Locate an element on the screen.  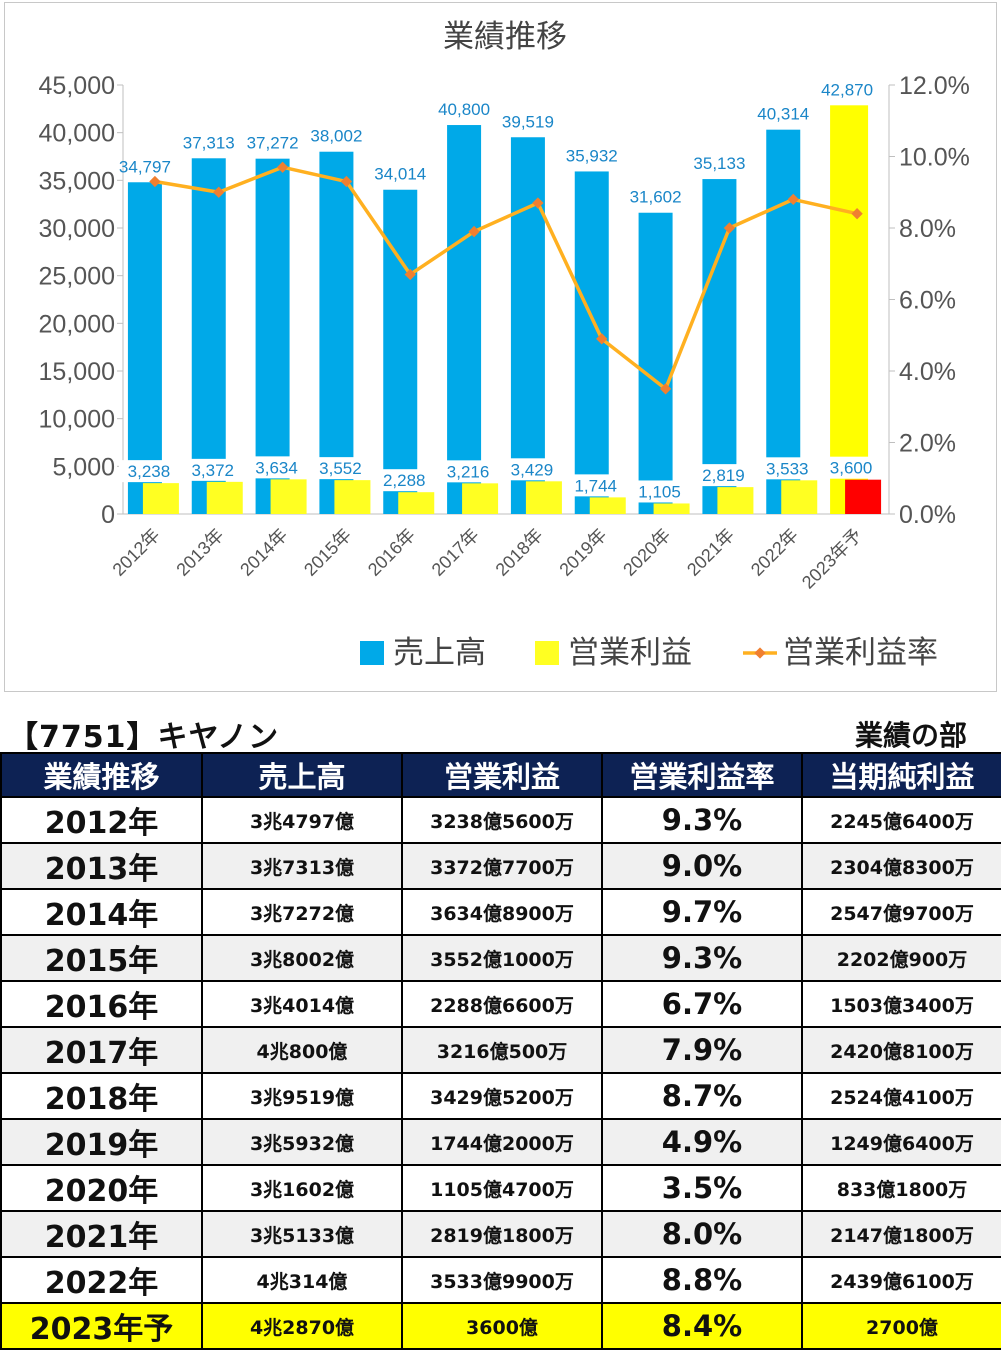
y-left-tick-label: 30,000 is located at coordinates (77, 229).